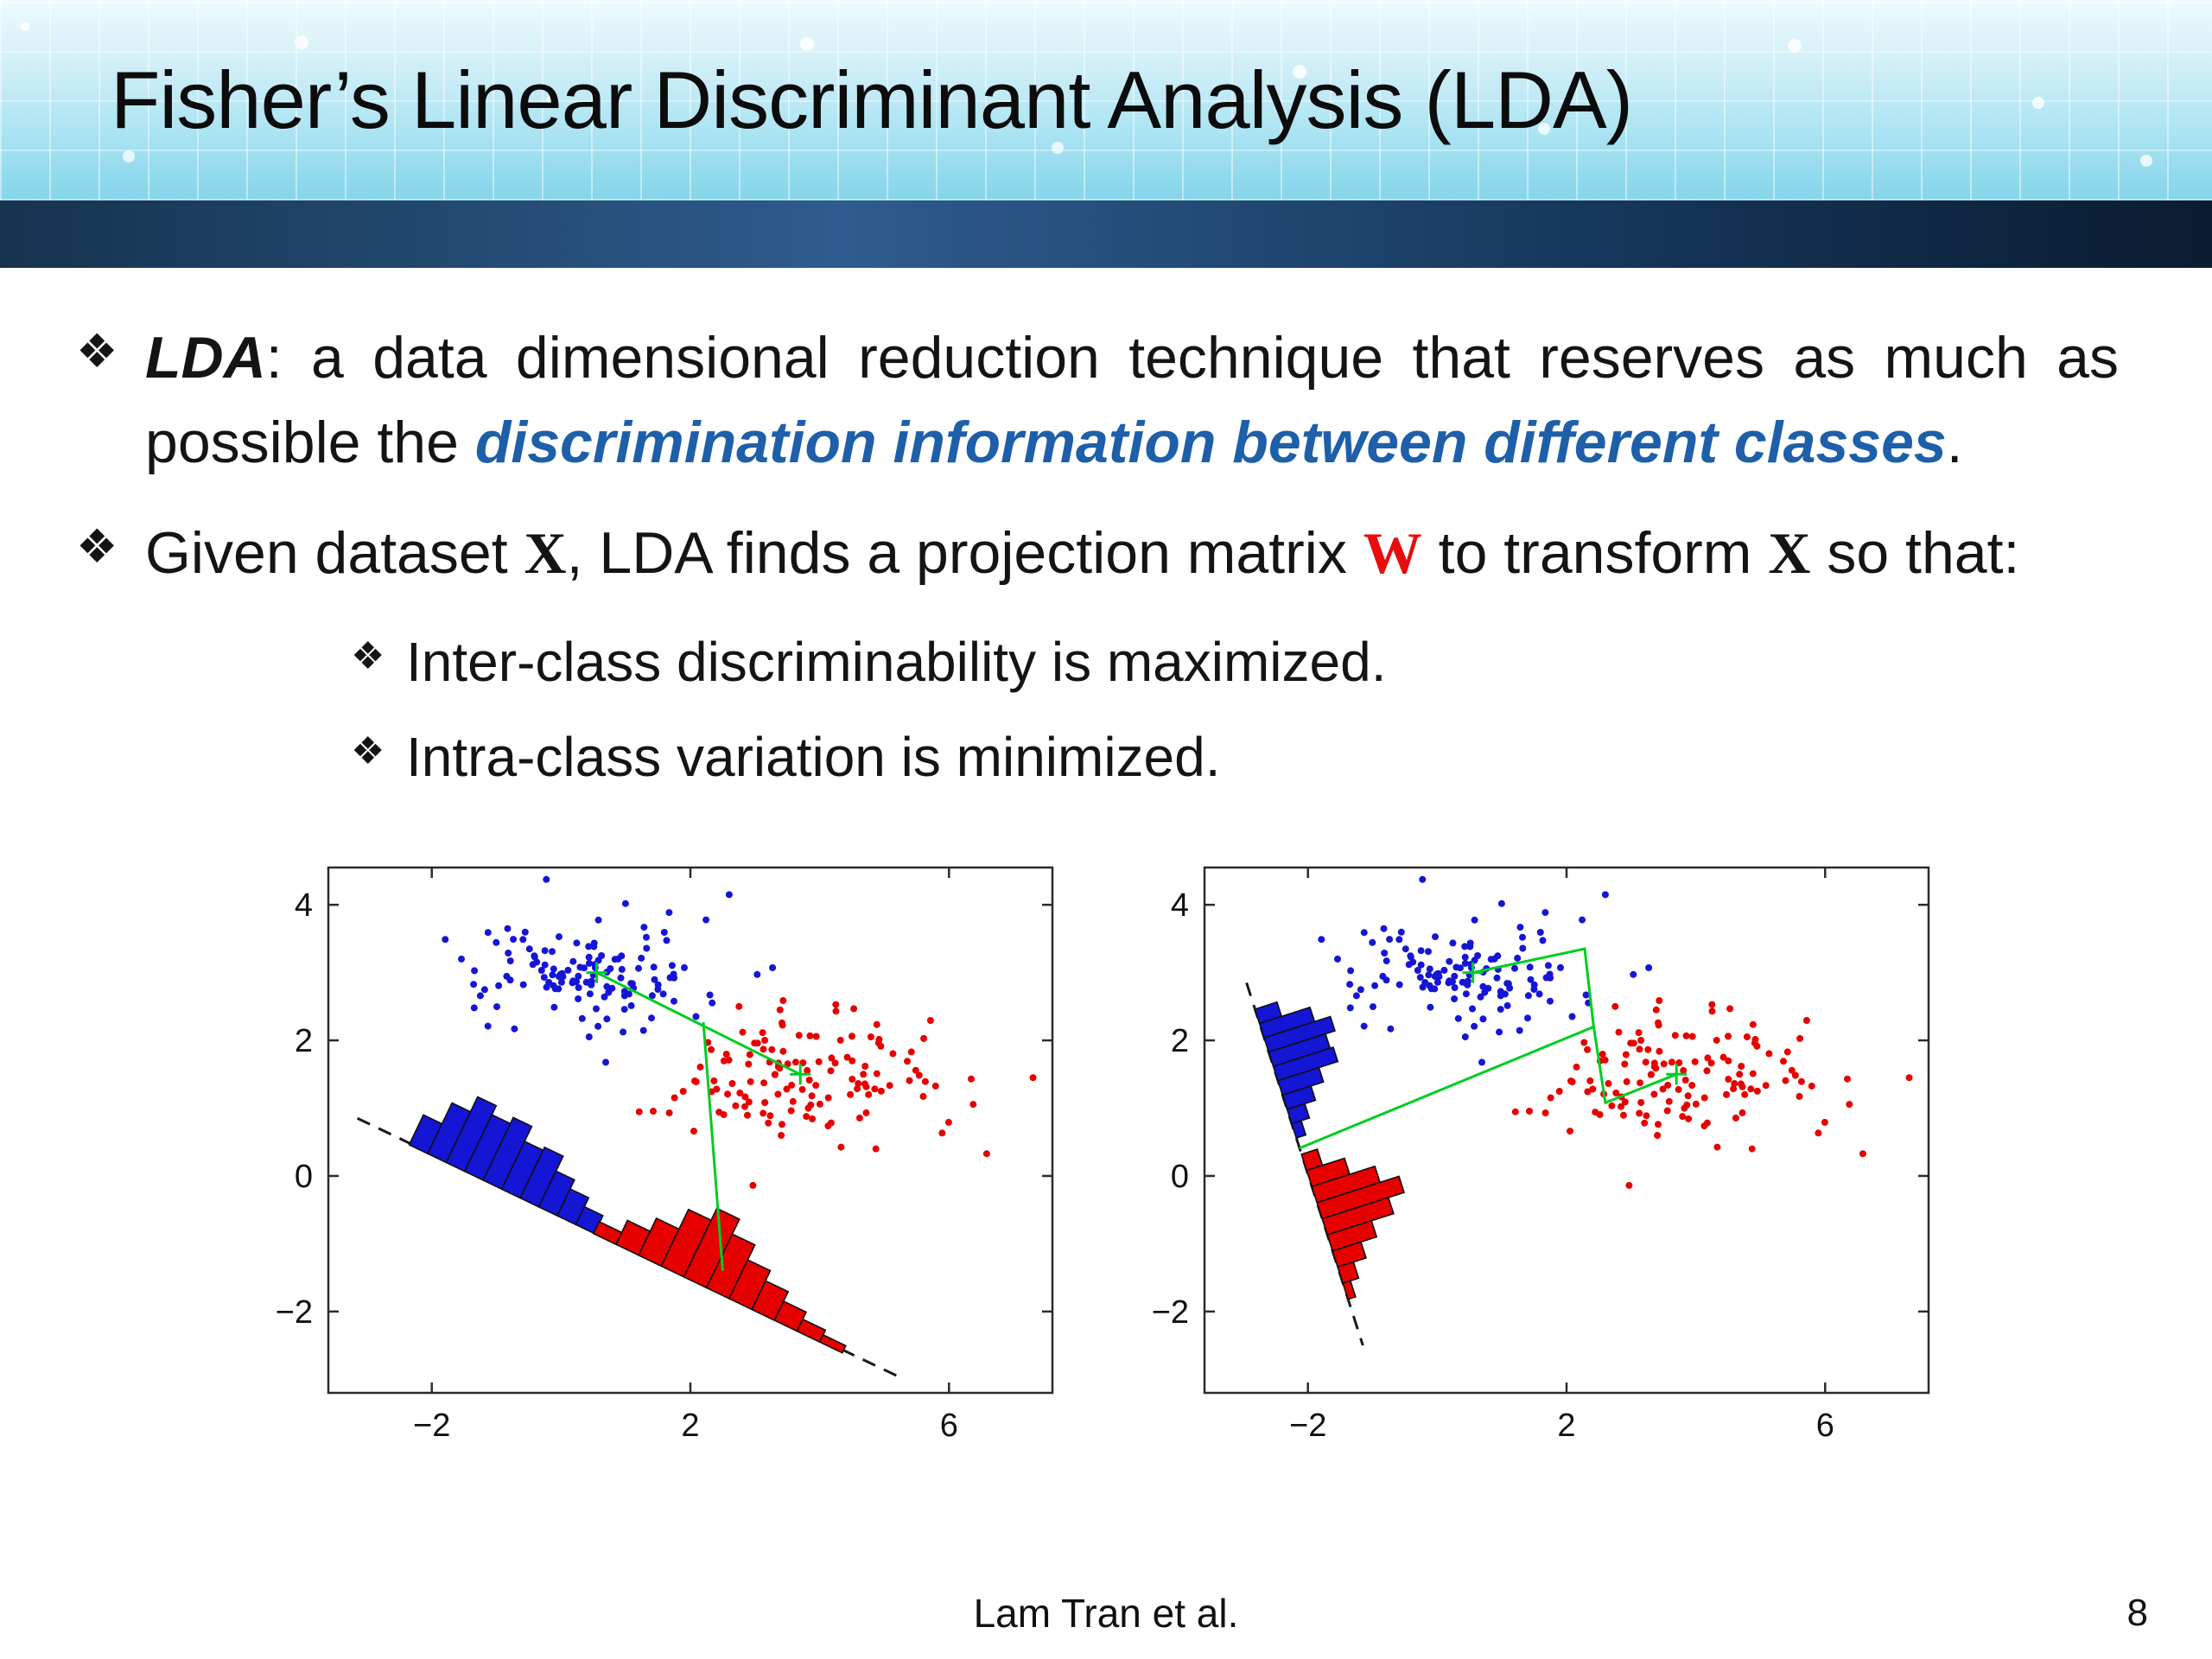 This screenshot has width=2212, height=1659. I want to click on b2-pre-text: Given dataset, so click(334, 552).